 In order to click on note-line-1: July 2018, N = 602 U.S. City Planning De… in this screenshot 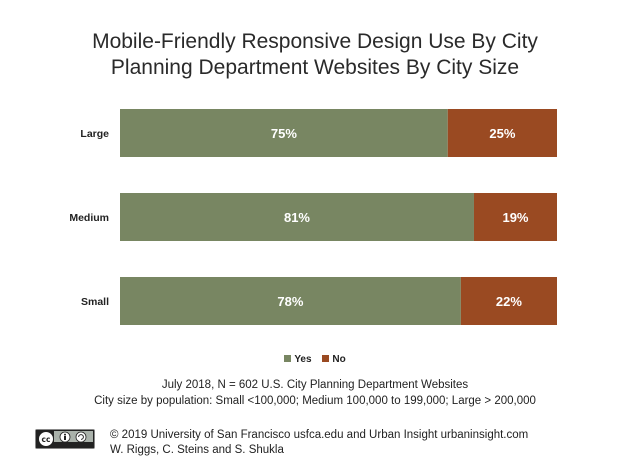, I will do `click(315, 385)`.